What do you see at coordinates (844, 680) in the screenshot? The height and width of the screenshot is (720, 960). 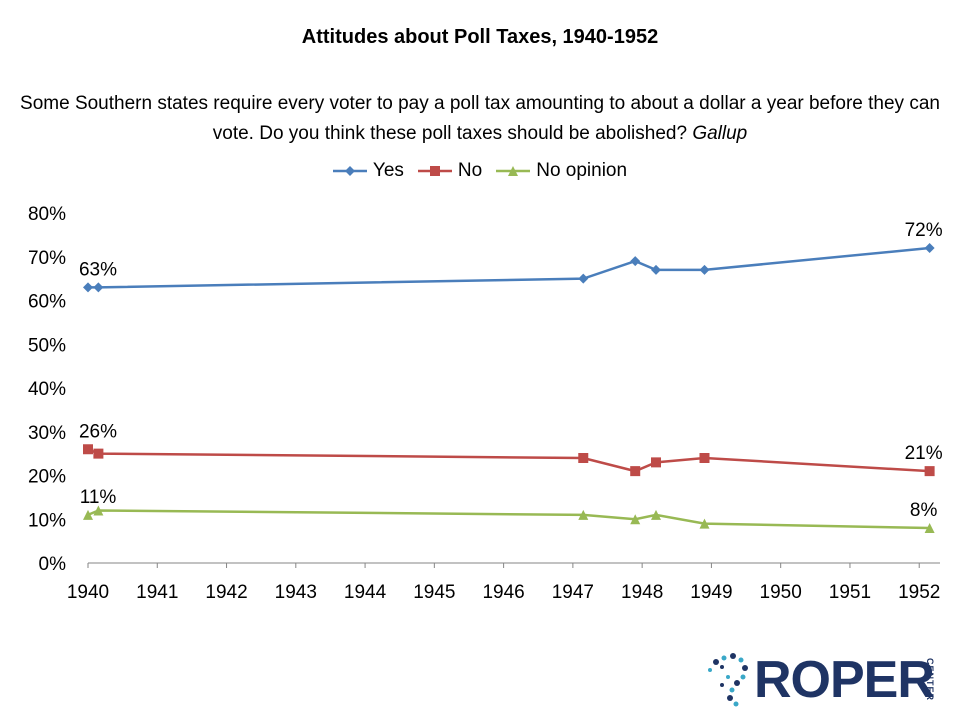 I see `roper-logo-text: ROPER` at bounding box center [844, 680].